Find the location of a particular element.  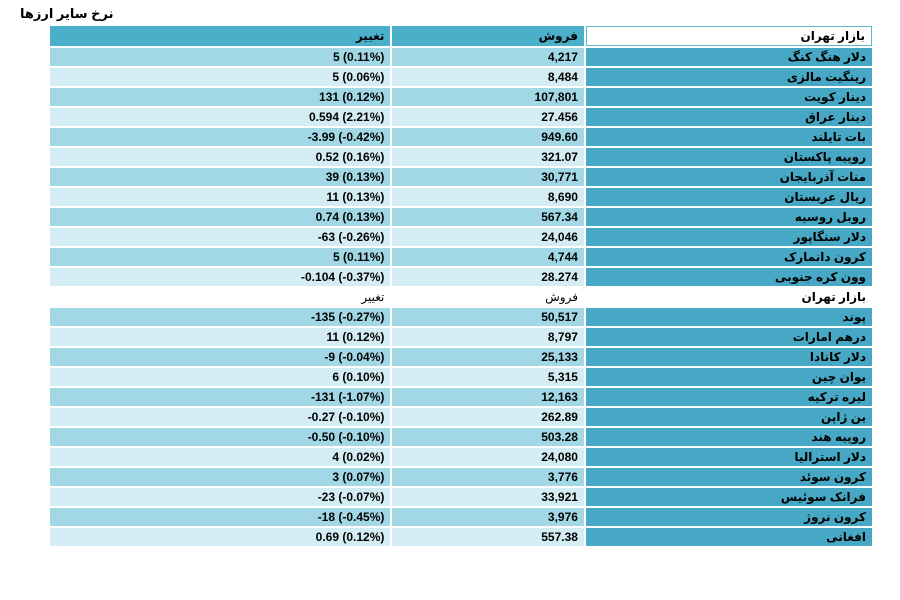

currency-name-cell: درهم امارات is located at coordinates (728, 337).